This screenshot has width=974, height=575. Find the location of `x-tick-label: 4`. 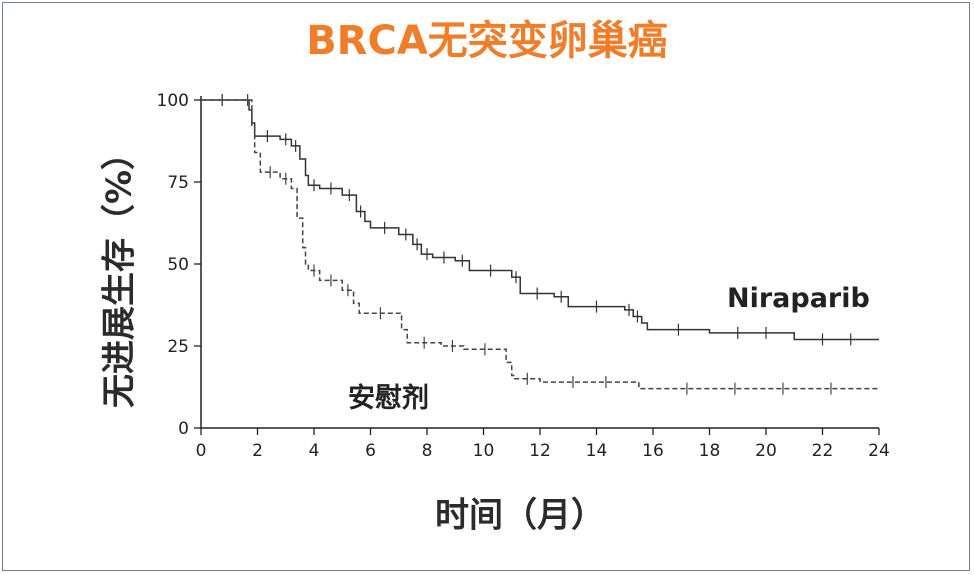

x-tick-label: 4 is located at coordinates (314, 451).